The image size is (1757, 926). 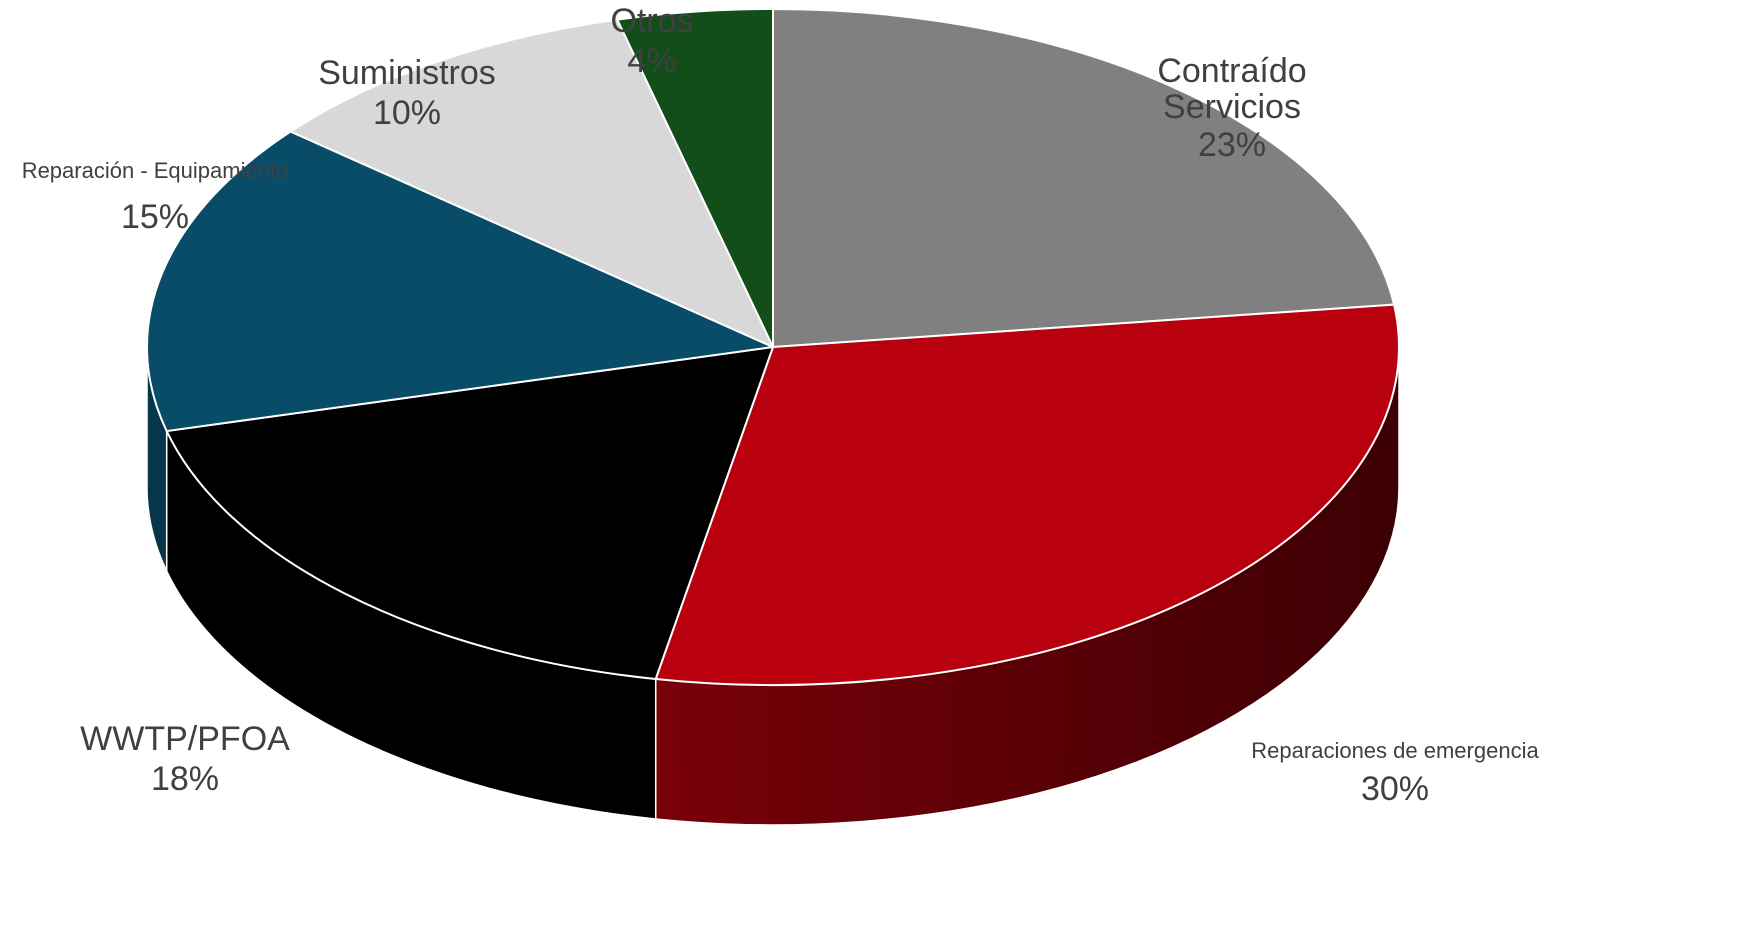 I want to click on pie-slice-otros, so click(x=695, y=178).